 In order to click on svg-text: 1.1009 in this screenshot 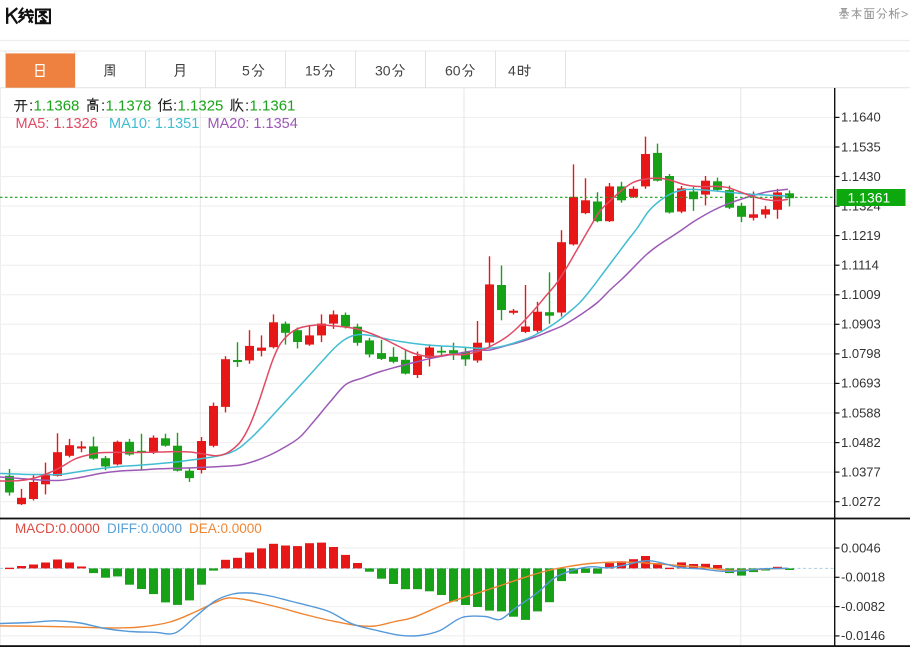, I will do `click(861, 294)`.